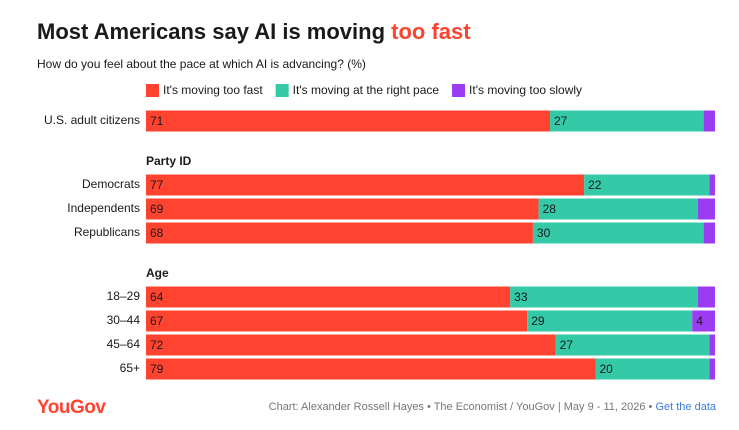  Describe the element at coordinates (525, 90) in the screenshot. I see `legend-label: It's moving too slowly` at that location.